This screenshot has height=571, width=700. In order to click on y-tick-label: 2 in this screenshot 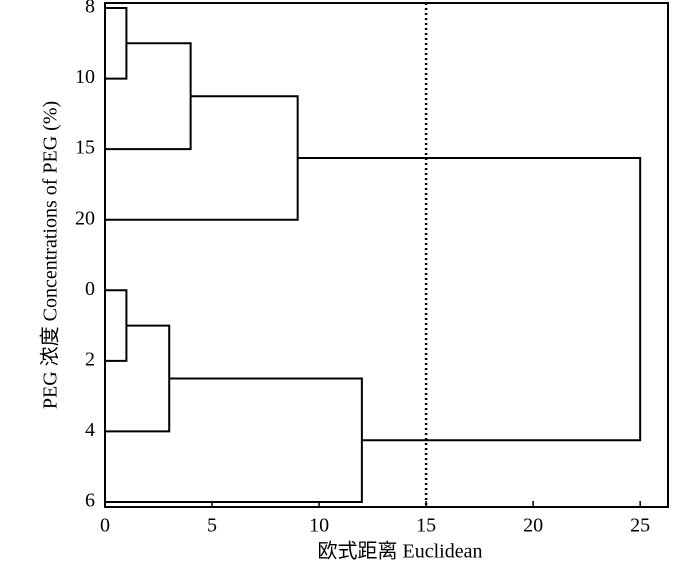, I will do `click(90, 359)`.